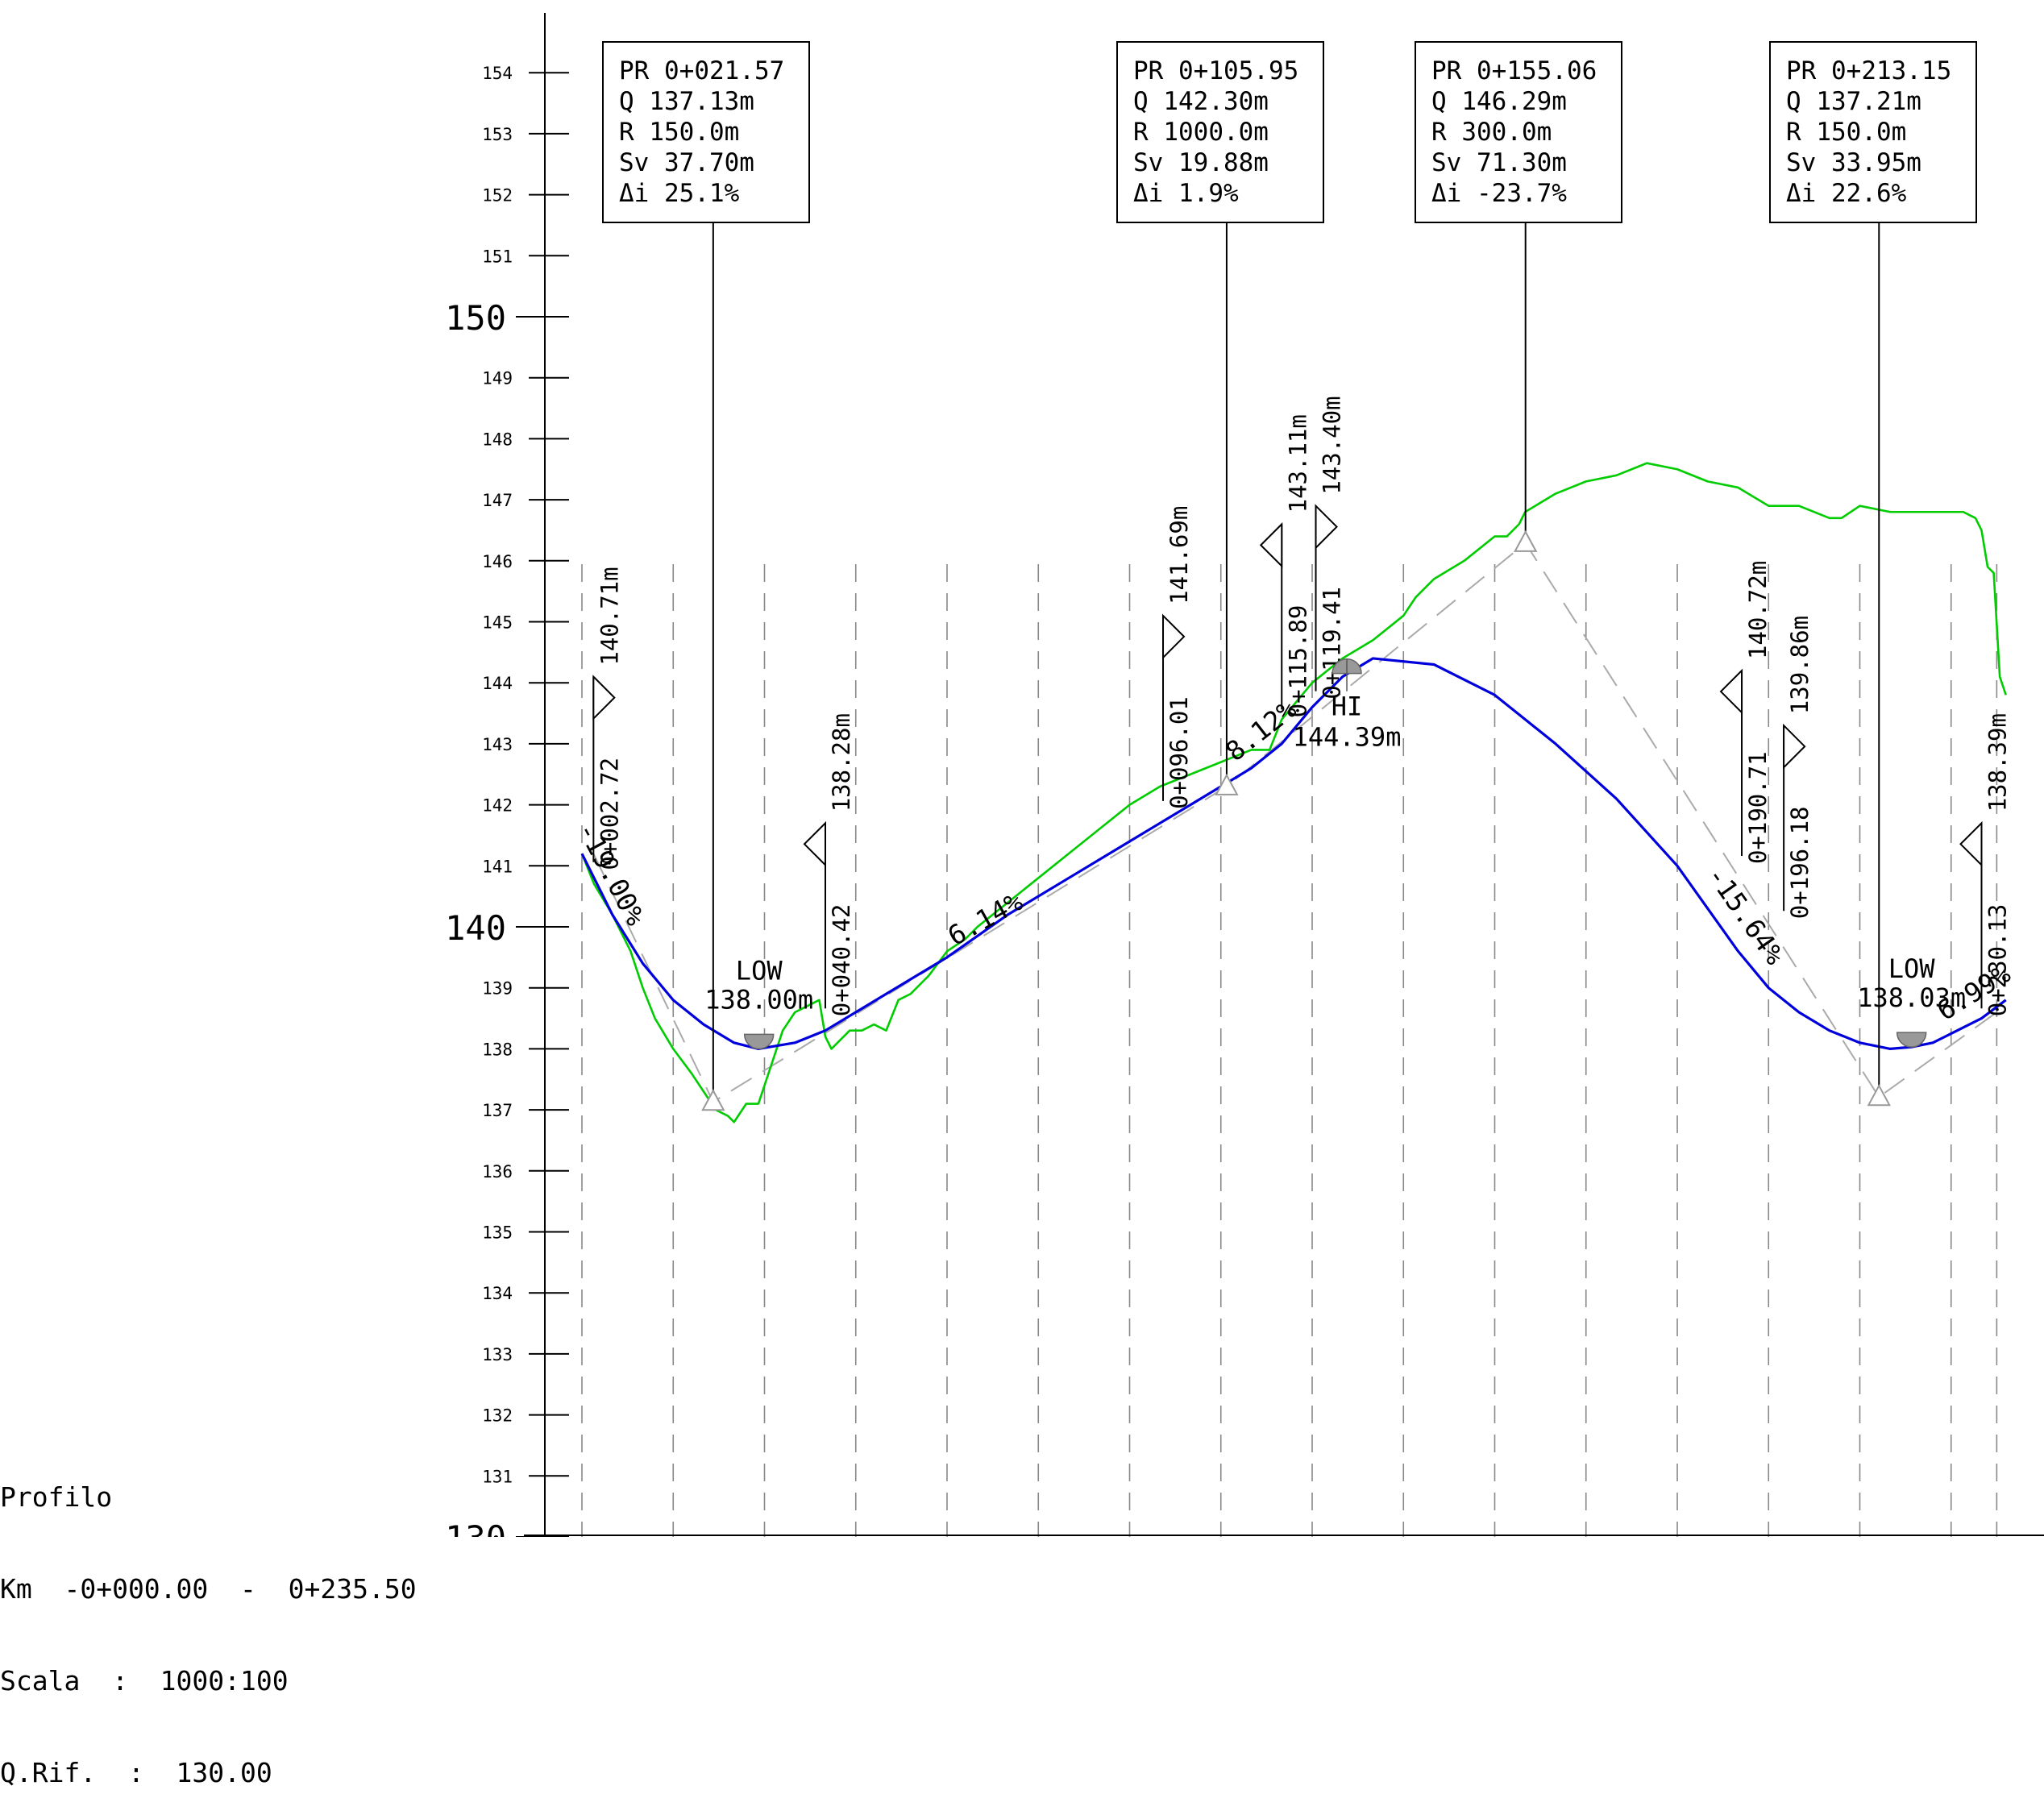 This screenshot has height=1819, width=2044. I want to click on tangent-point-station: 0+230.13, so click(1998, 960).